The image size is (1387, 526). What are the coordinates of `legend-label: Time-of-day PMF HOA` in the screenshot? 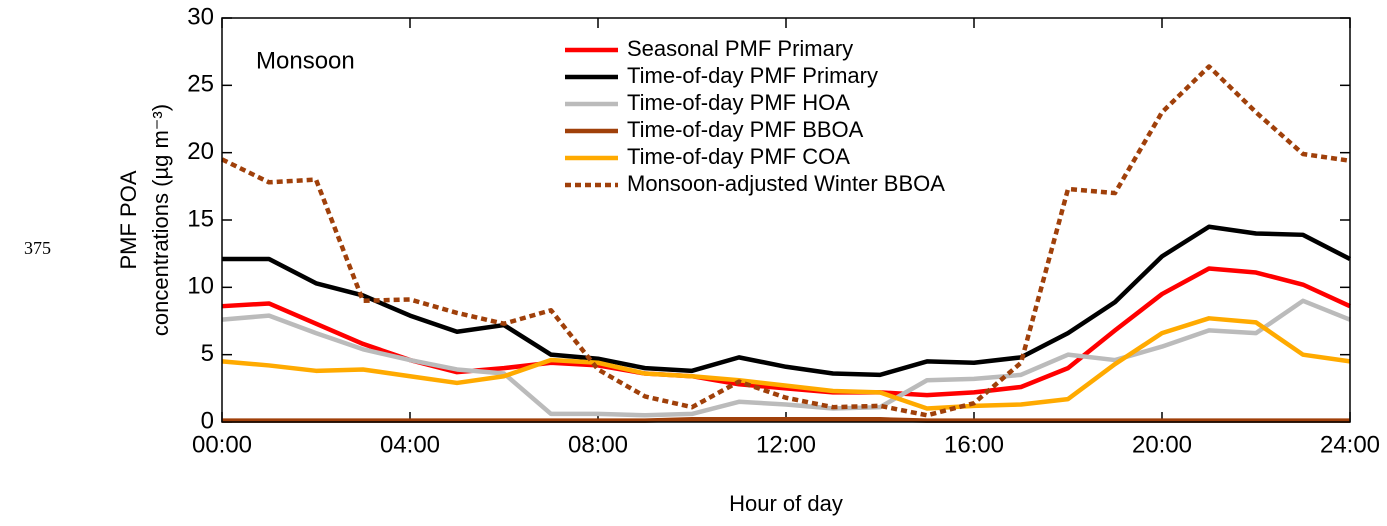 It's located at (738, 102).